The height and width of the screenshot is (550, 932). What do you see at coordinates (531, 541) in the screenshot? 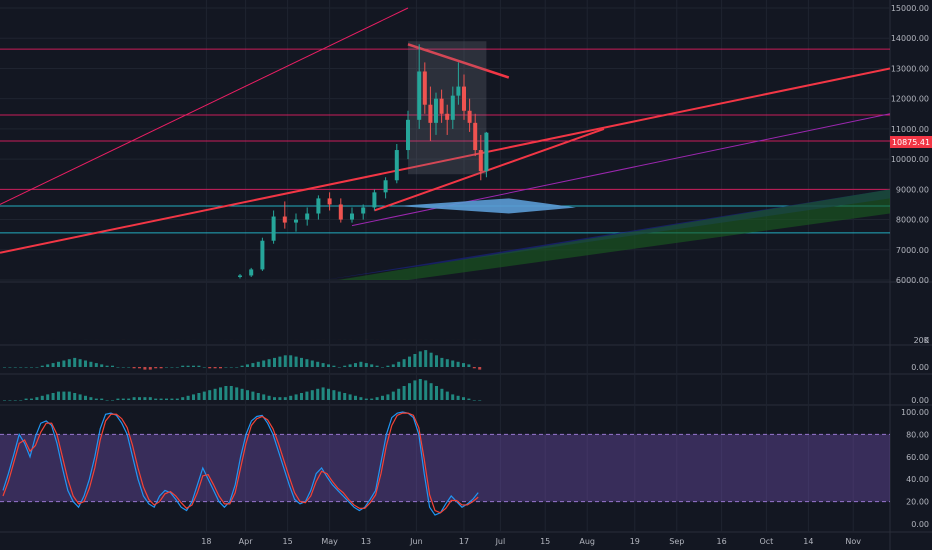
I see `time-axis: 18 Apr 15 May 13 Jun 17 Jul 15 Aug 19 Sep 16 Oct 14 Nov` at bounding box center [531, 541].